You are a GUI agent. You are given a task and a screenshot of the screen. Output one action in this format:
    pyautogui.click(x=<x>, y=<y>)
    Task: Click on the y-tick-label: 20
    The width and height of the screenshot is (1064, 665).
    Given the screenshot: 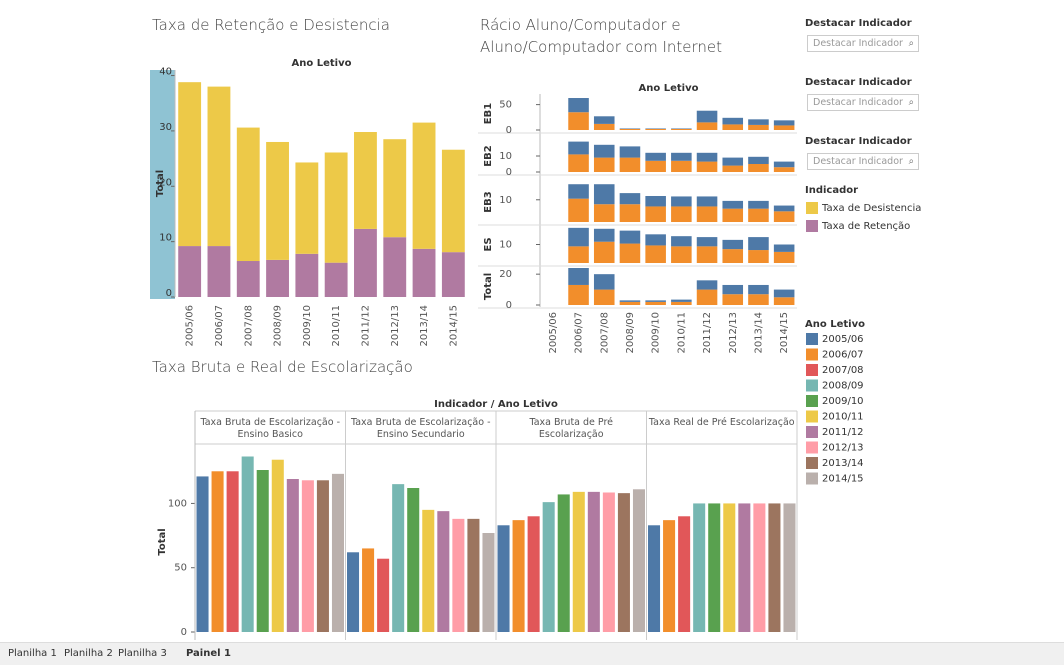 What is the action you would take?
    pyautogui.click(x=505, y=274)
    